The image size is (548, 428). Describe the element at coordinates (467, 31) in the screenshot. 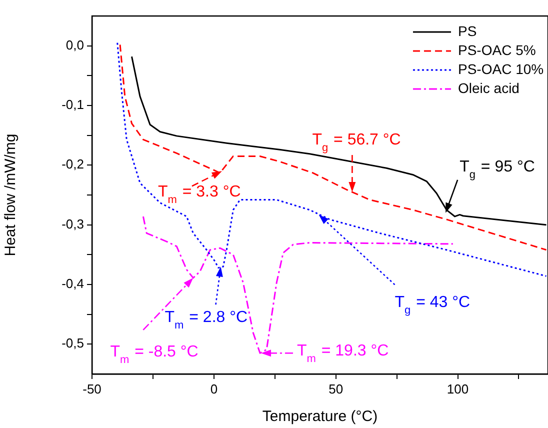

I see `legend-label: PS` at that location.